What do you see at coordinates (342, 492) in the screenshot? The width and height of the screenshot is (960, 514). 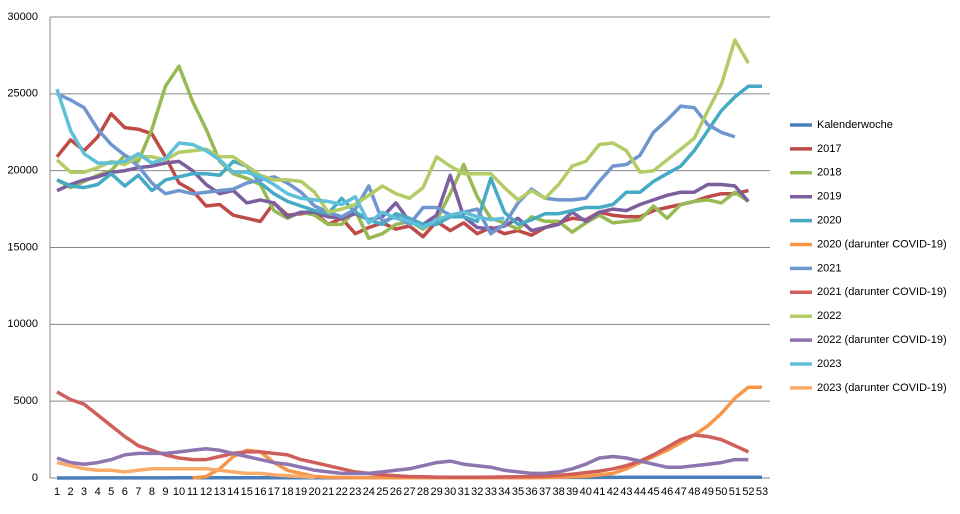 I see `x-tick-label: 22` at bounding box center [342, 492].